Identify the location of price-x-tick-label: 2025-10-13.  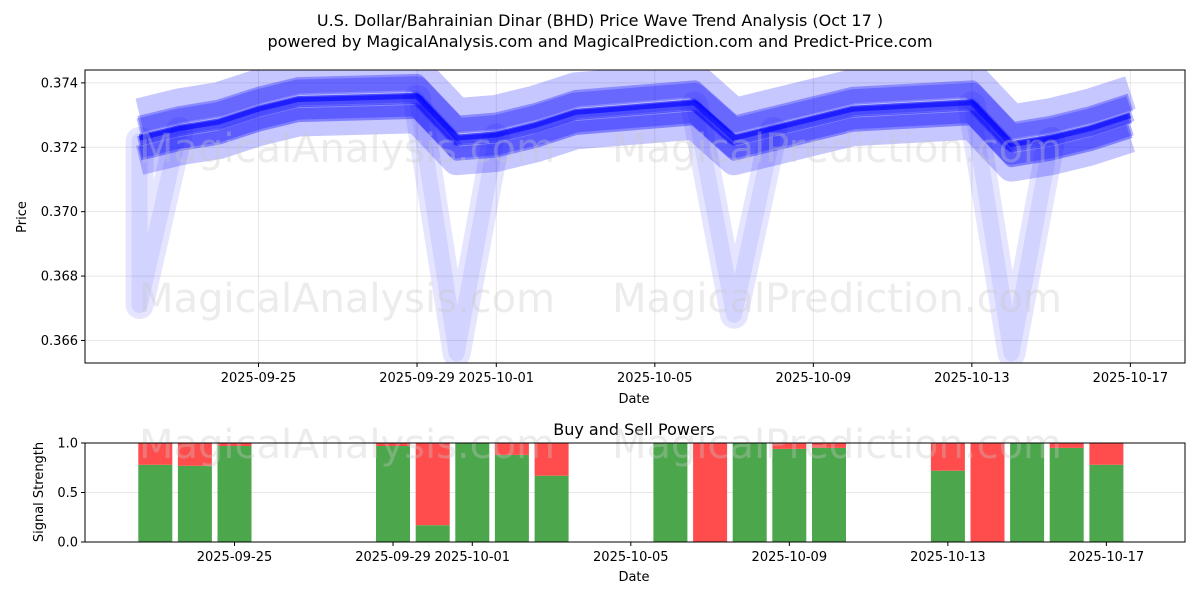
(972, 378).